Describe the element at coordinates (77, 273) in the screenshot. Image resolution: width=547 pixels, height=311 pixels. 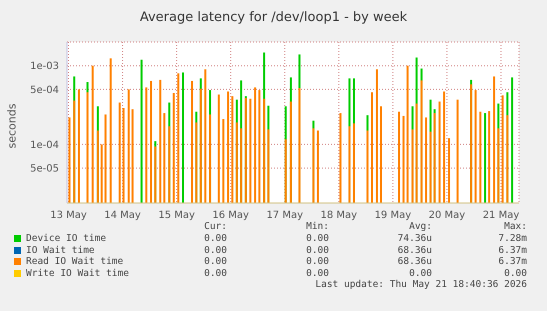
I see `legend-label: Write IO Wait time` at that location.